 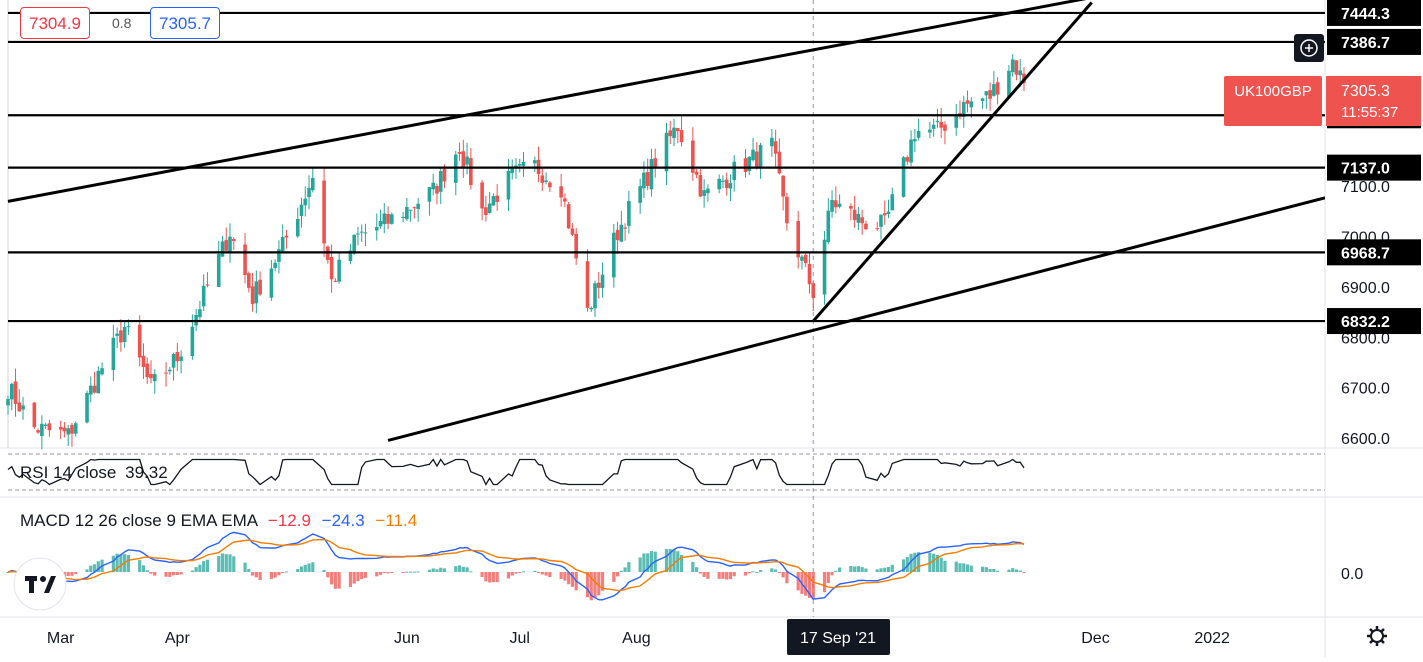 I want to click on spread-value: 0.8, so click(x=122, y=23).